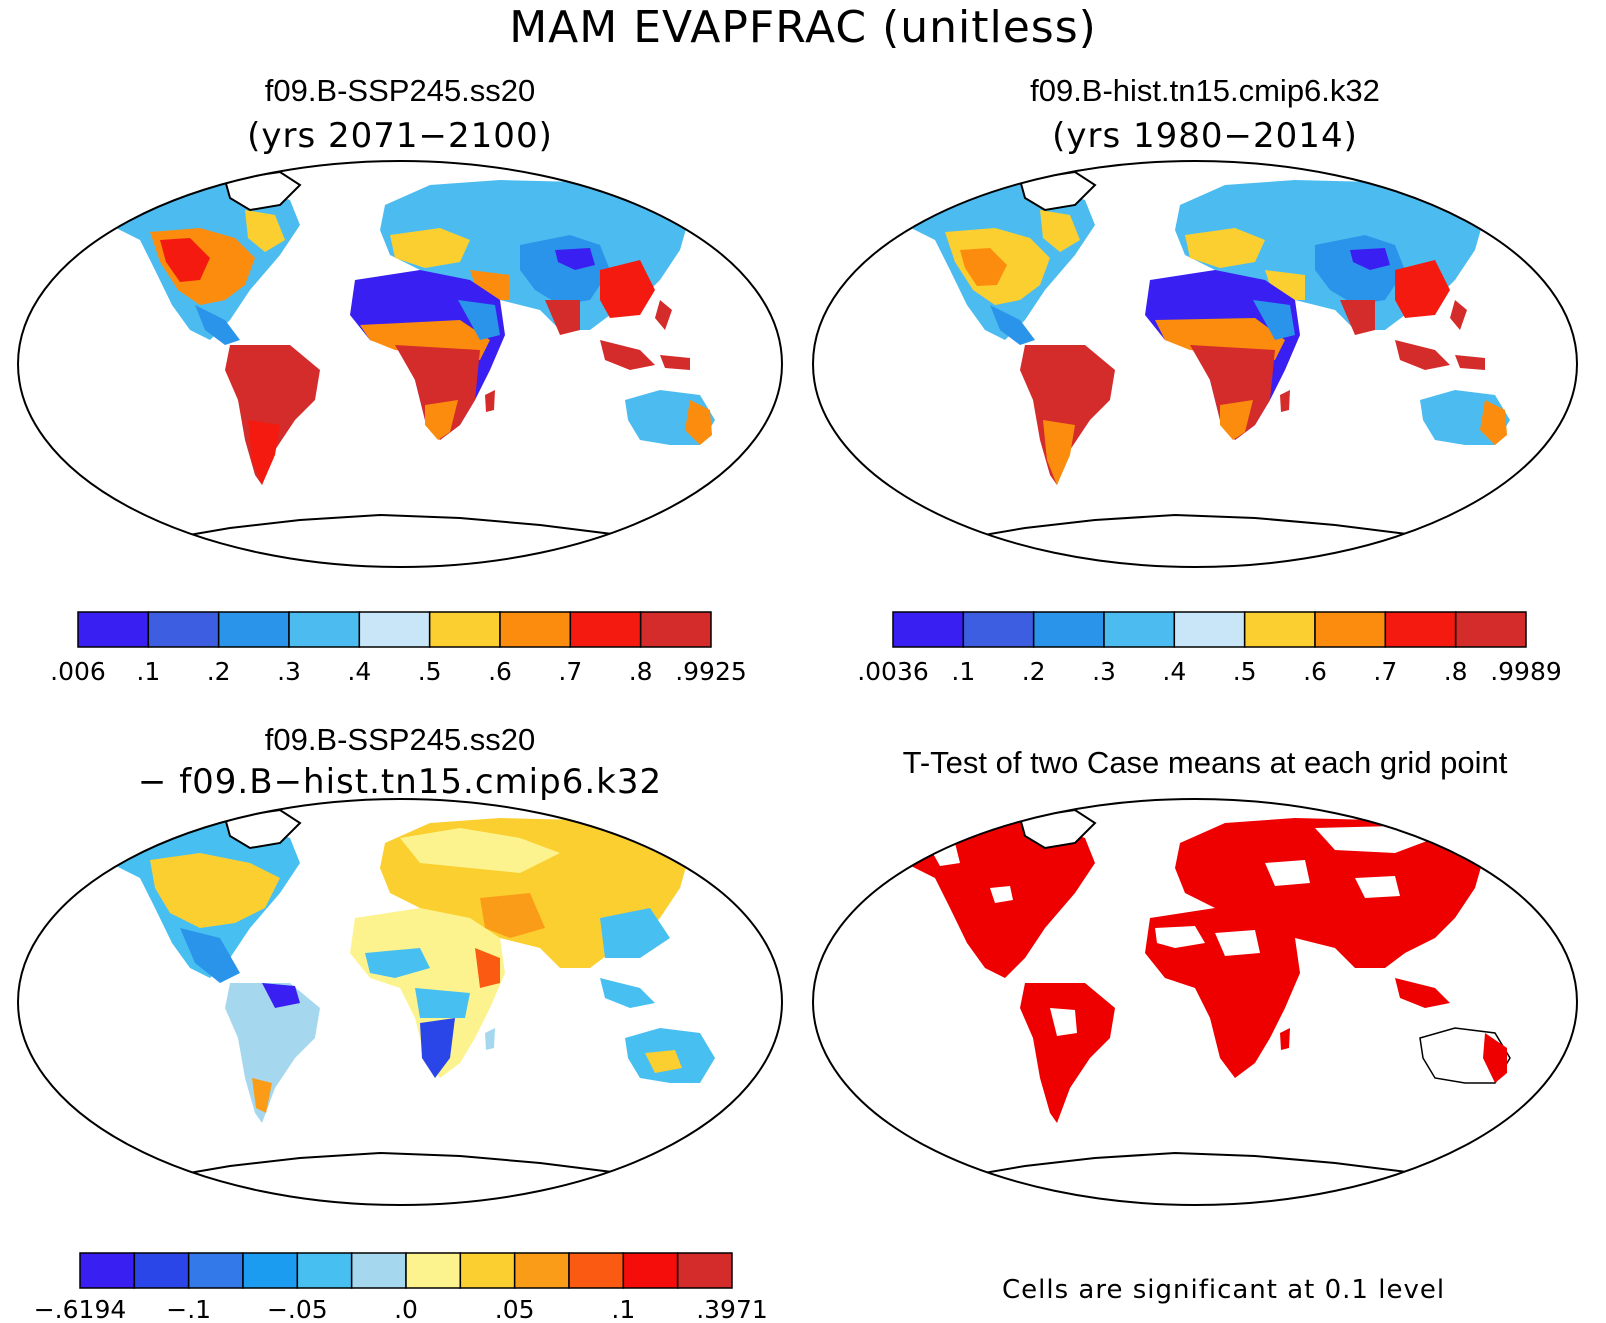 The height and width of the screenshot is (1323, 1606). What do you see at coordinates (297, 1309) in the screenshot?
I see `colorbar-tick-label: −.05` at bounding box center [297, 1309].